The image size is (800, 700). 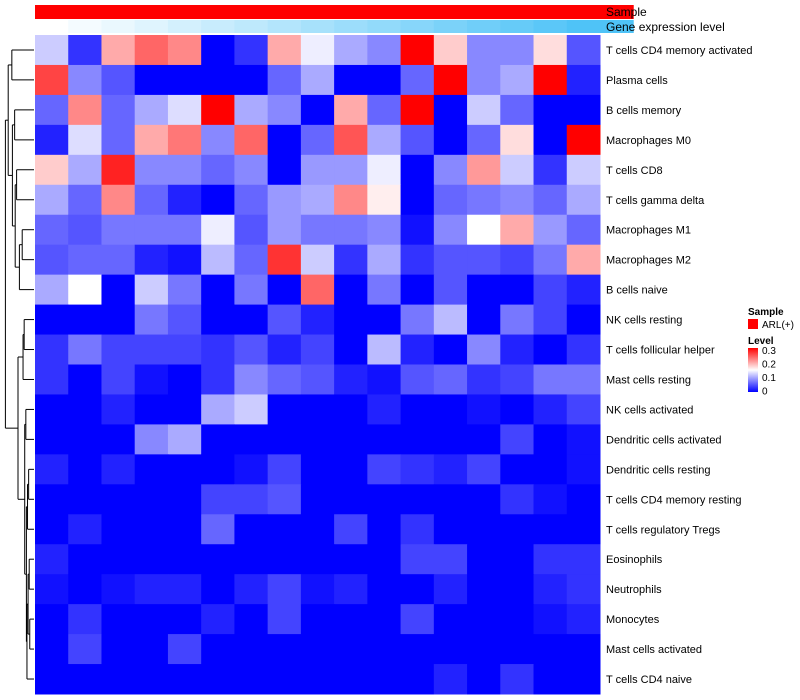 What do you see at coordinates (334, 19) in the screenshot?
I see `column-annotation-bars` at bounding box center [334, 19].